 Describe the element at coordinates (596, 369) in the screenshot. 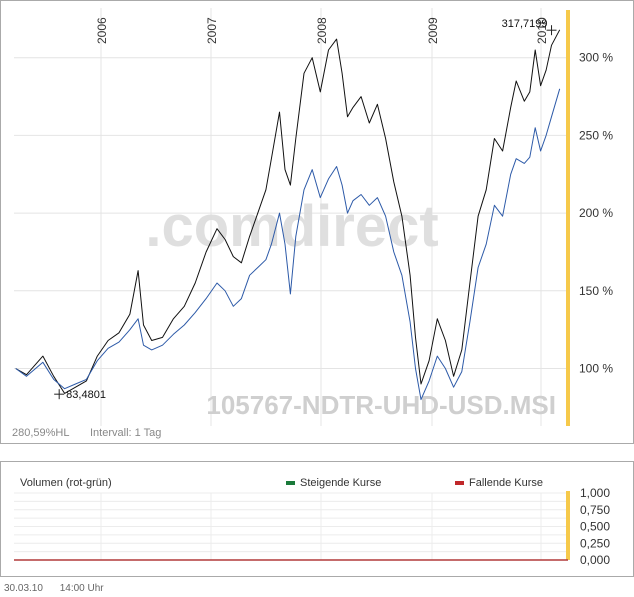

I see `y-tick-label: 100 %` at that location.